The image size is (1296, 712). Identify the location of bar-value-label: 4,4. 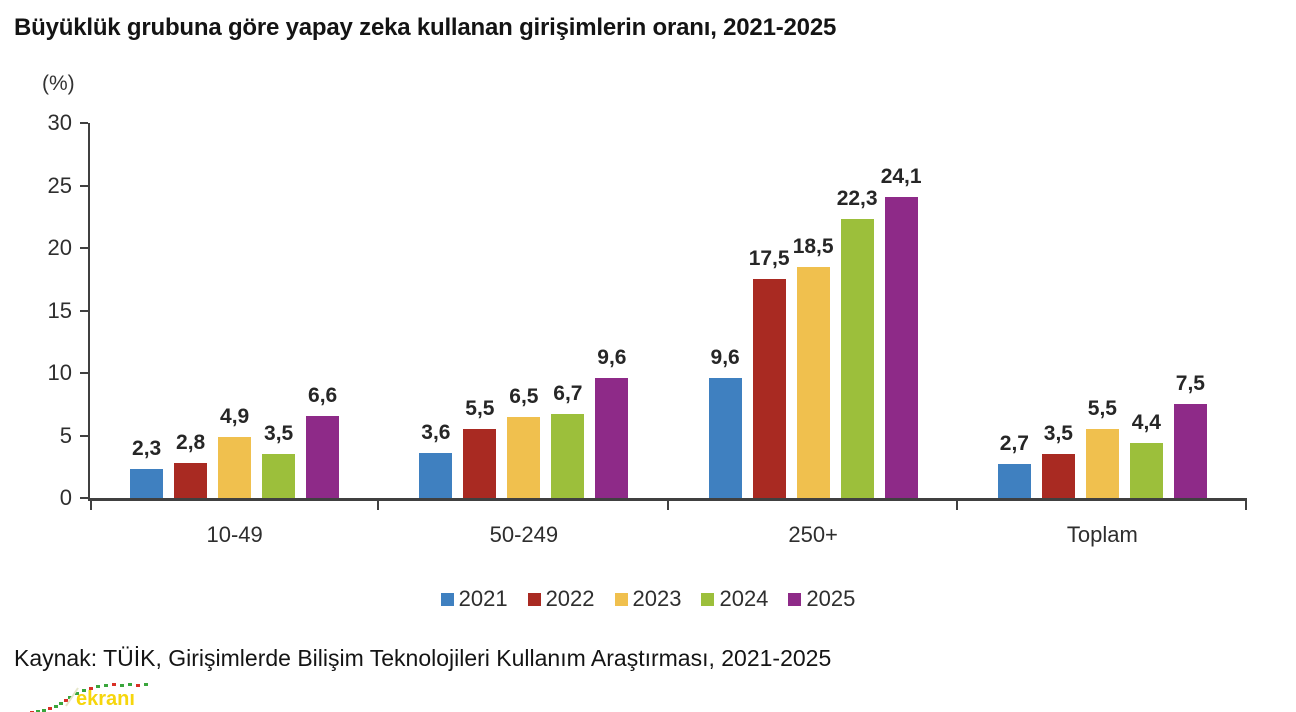
(1146, 422).